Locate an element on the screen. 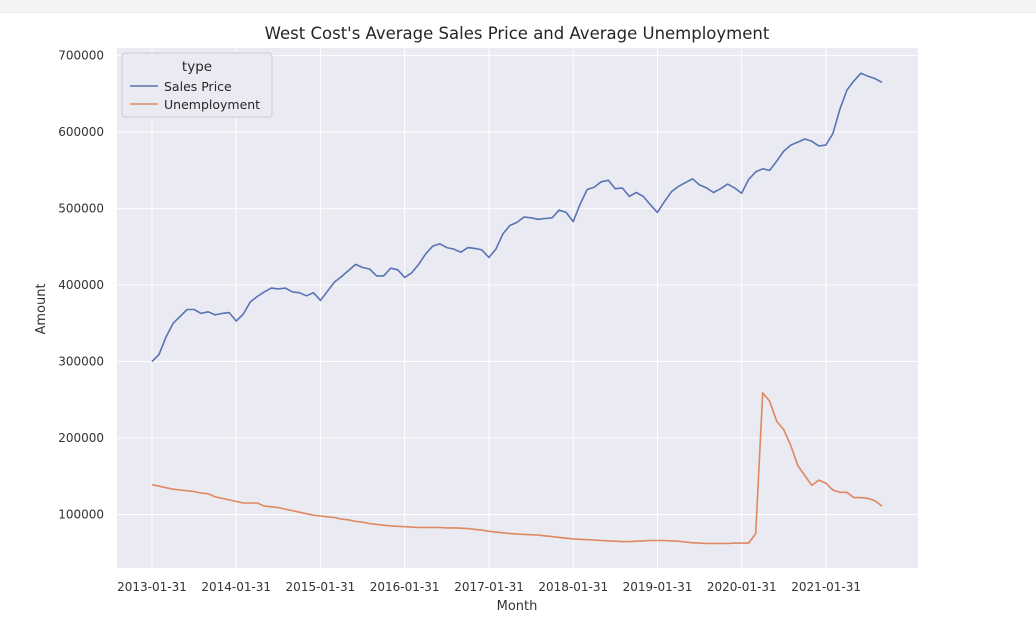  x-tick-label: 2018-01-31 is located at coordinates (573, 587).